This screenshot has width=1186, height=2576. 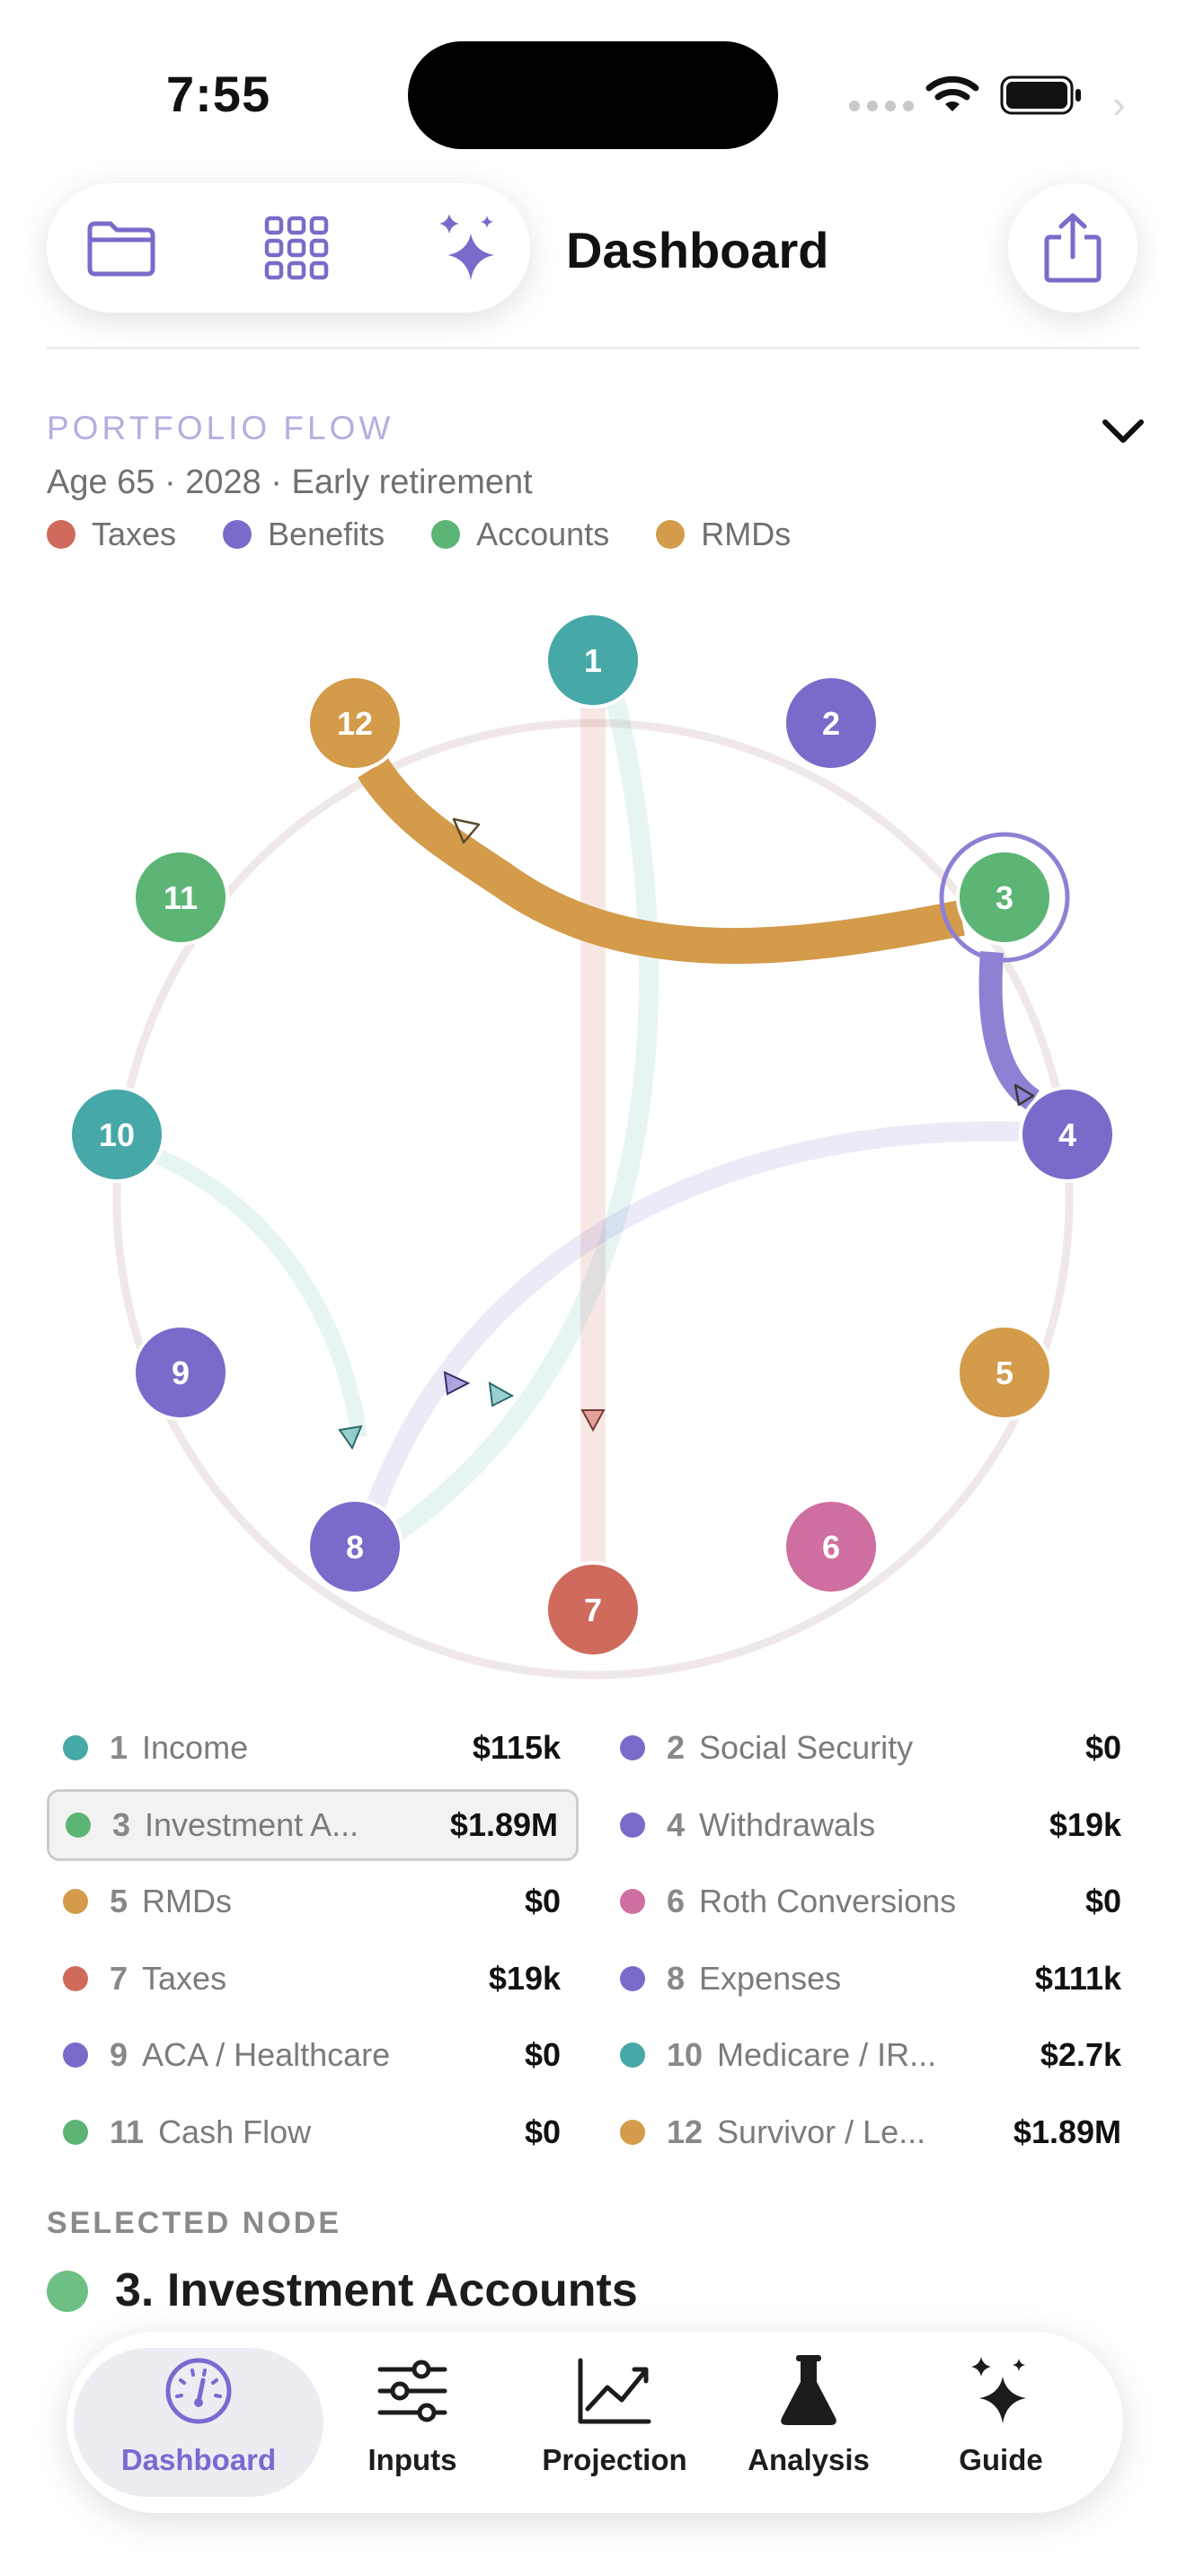 What do you see at coordinates (180, 897) in the screenshot?
I see `chord-node-11: 11` at bounding box center [180, 897].